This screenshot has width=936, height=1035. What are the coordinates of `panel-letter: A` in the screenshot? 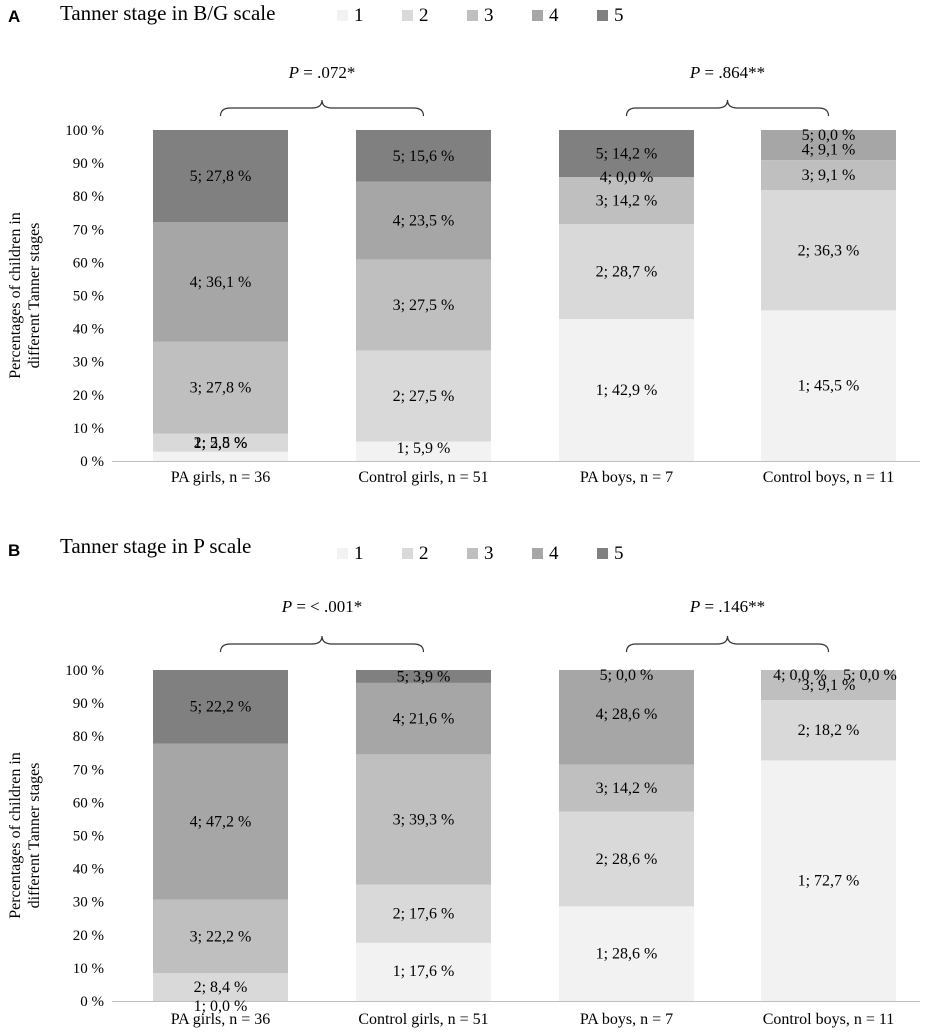 It's located at (14, 16).